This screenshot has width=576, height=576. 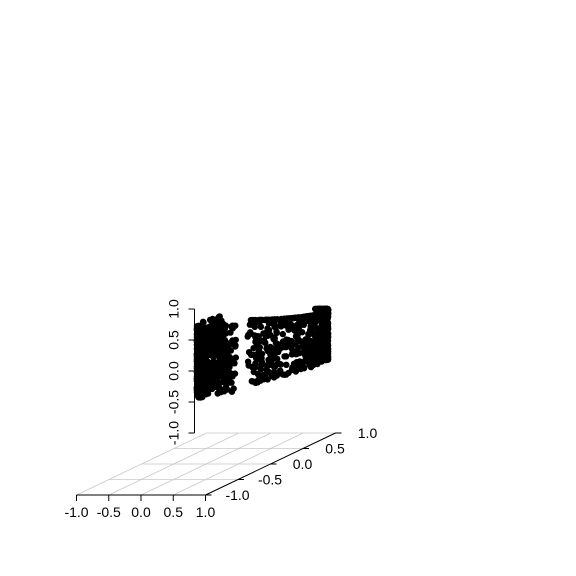 What do you see at coordinates (109, 512) in the screenshot?
I see `x-tick-label: -0.5` at bounding box center [109, 512].